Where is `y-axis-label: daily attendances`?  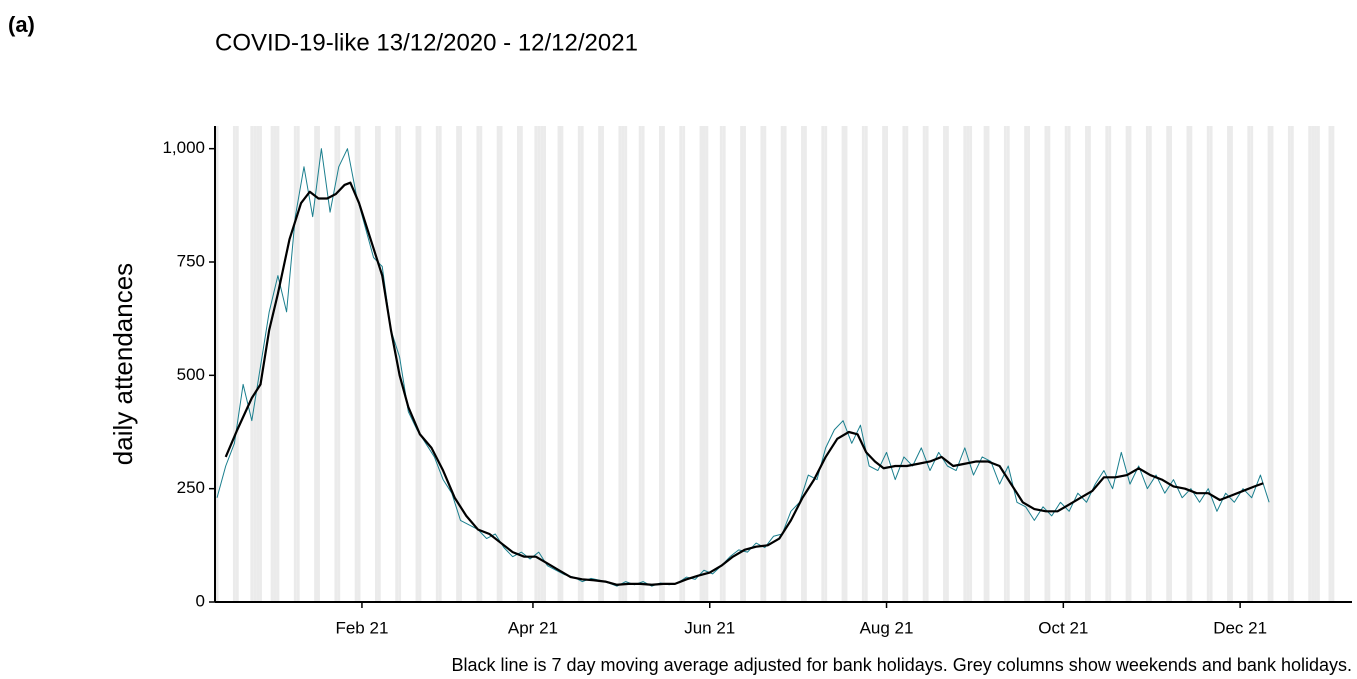 y-axis-label: daily attendances is located at coordinates (123, 364).